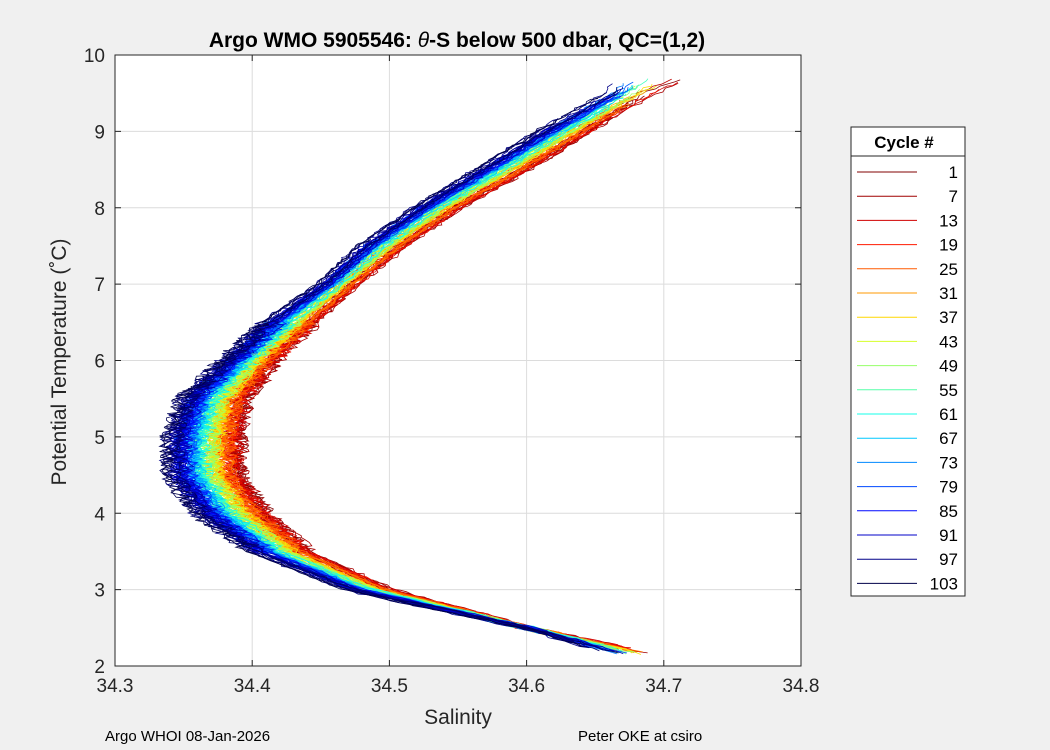 The width and height of the screenshot is (1050, 750). Describe the element at coordinates (948, 462) in the screenshot. I see `legend-label: 73` at that location.